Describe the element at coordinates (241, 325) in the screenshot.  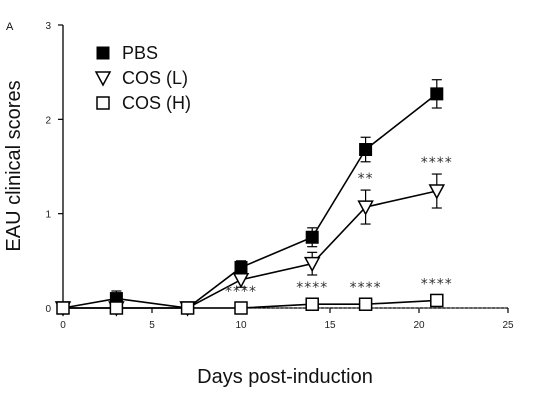
I see `x-tick-label: 10` at that location.